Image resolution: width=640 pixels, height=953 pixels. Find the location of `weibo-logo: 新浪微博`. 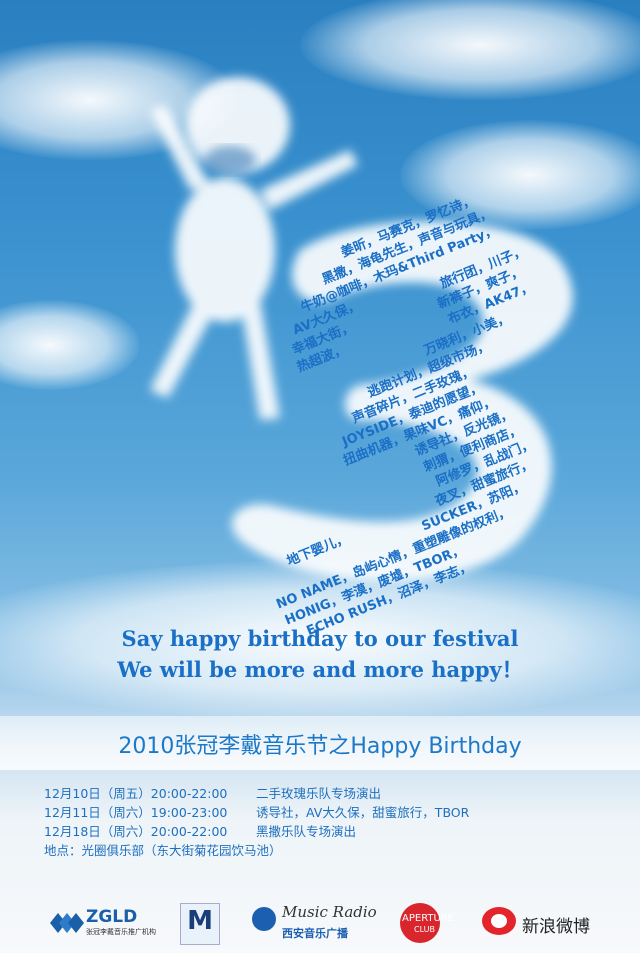

weibo-logo: 新浪微博 is located at coordinates (542, 925).